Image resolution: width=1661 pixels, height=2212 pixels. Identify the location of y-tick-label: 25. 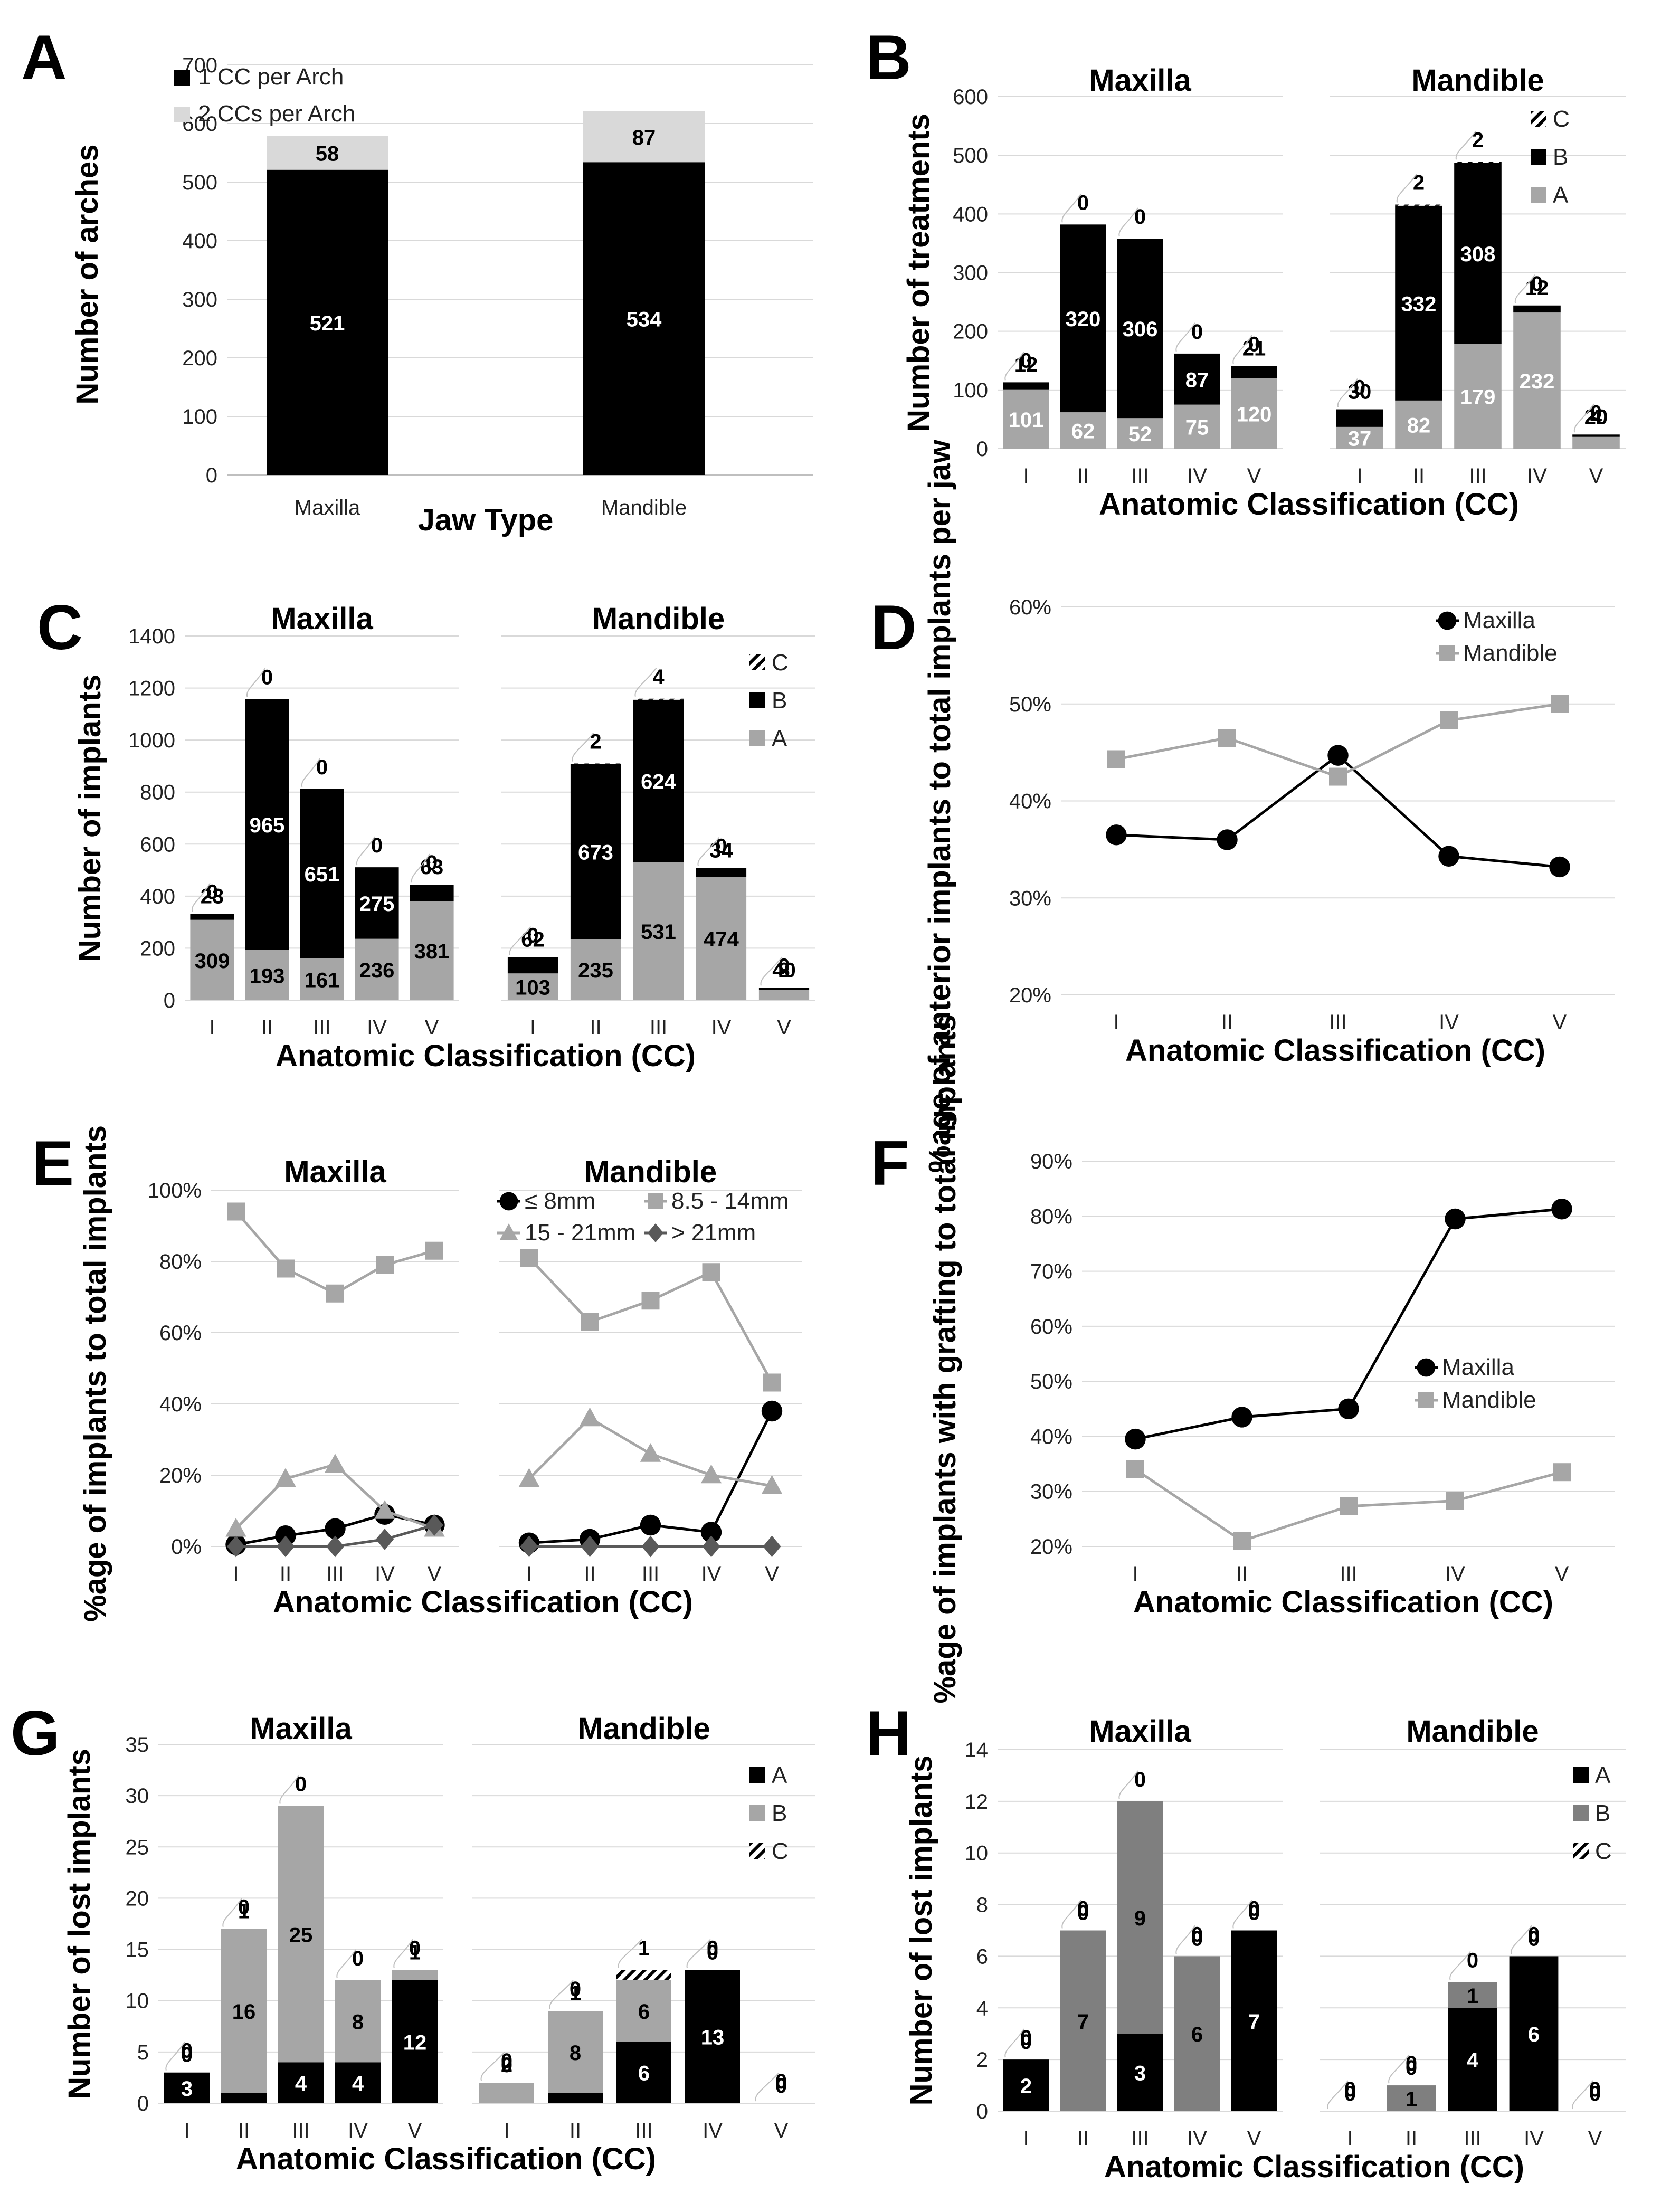
(137, 1847).